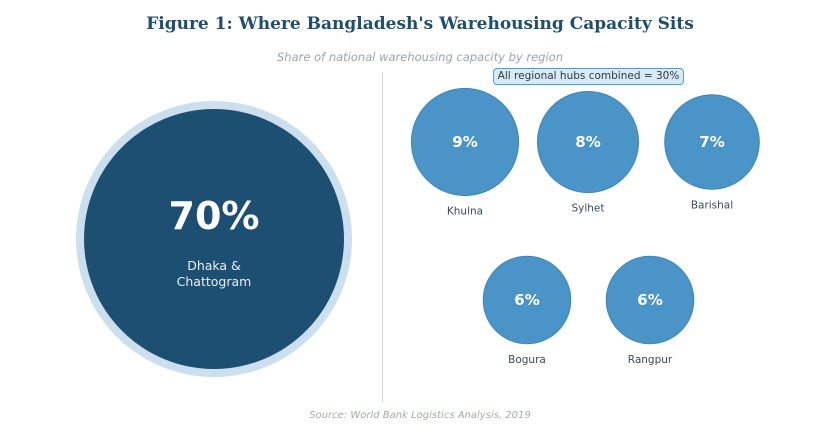 This screenshot has height=439, width=840. What do you see at coordinates (650, 360) in the screenshot?
I see `hub-bubble-name: Rangpur` at bounding box center [650, 360].